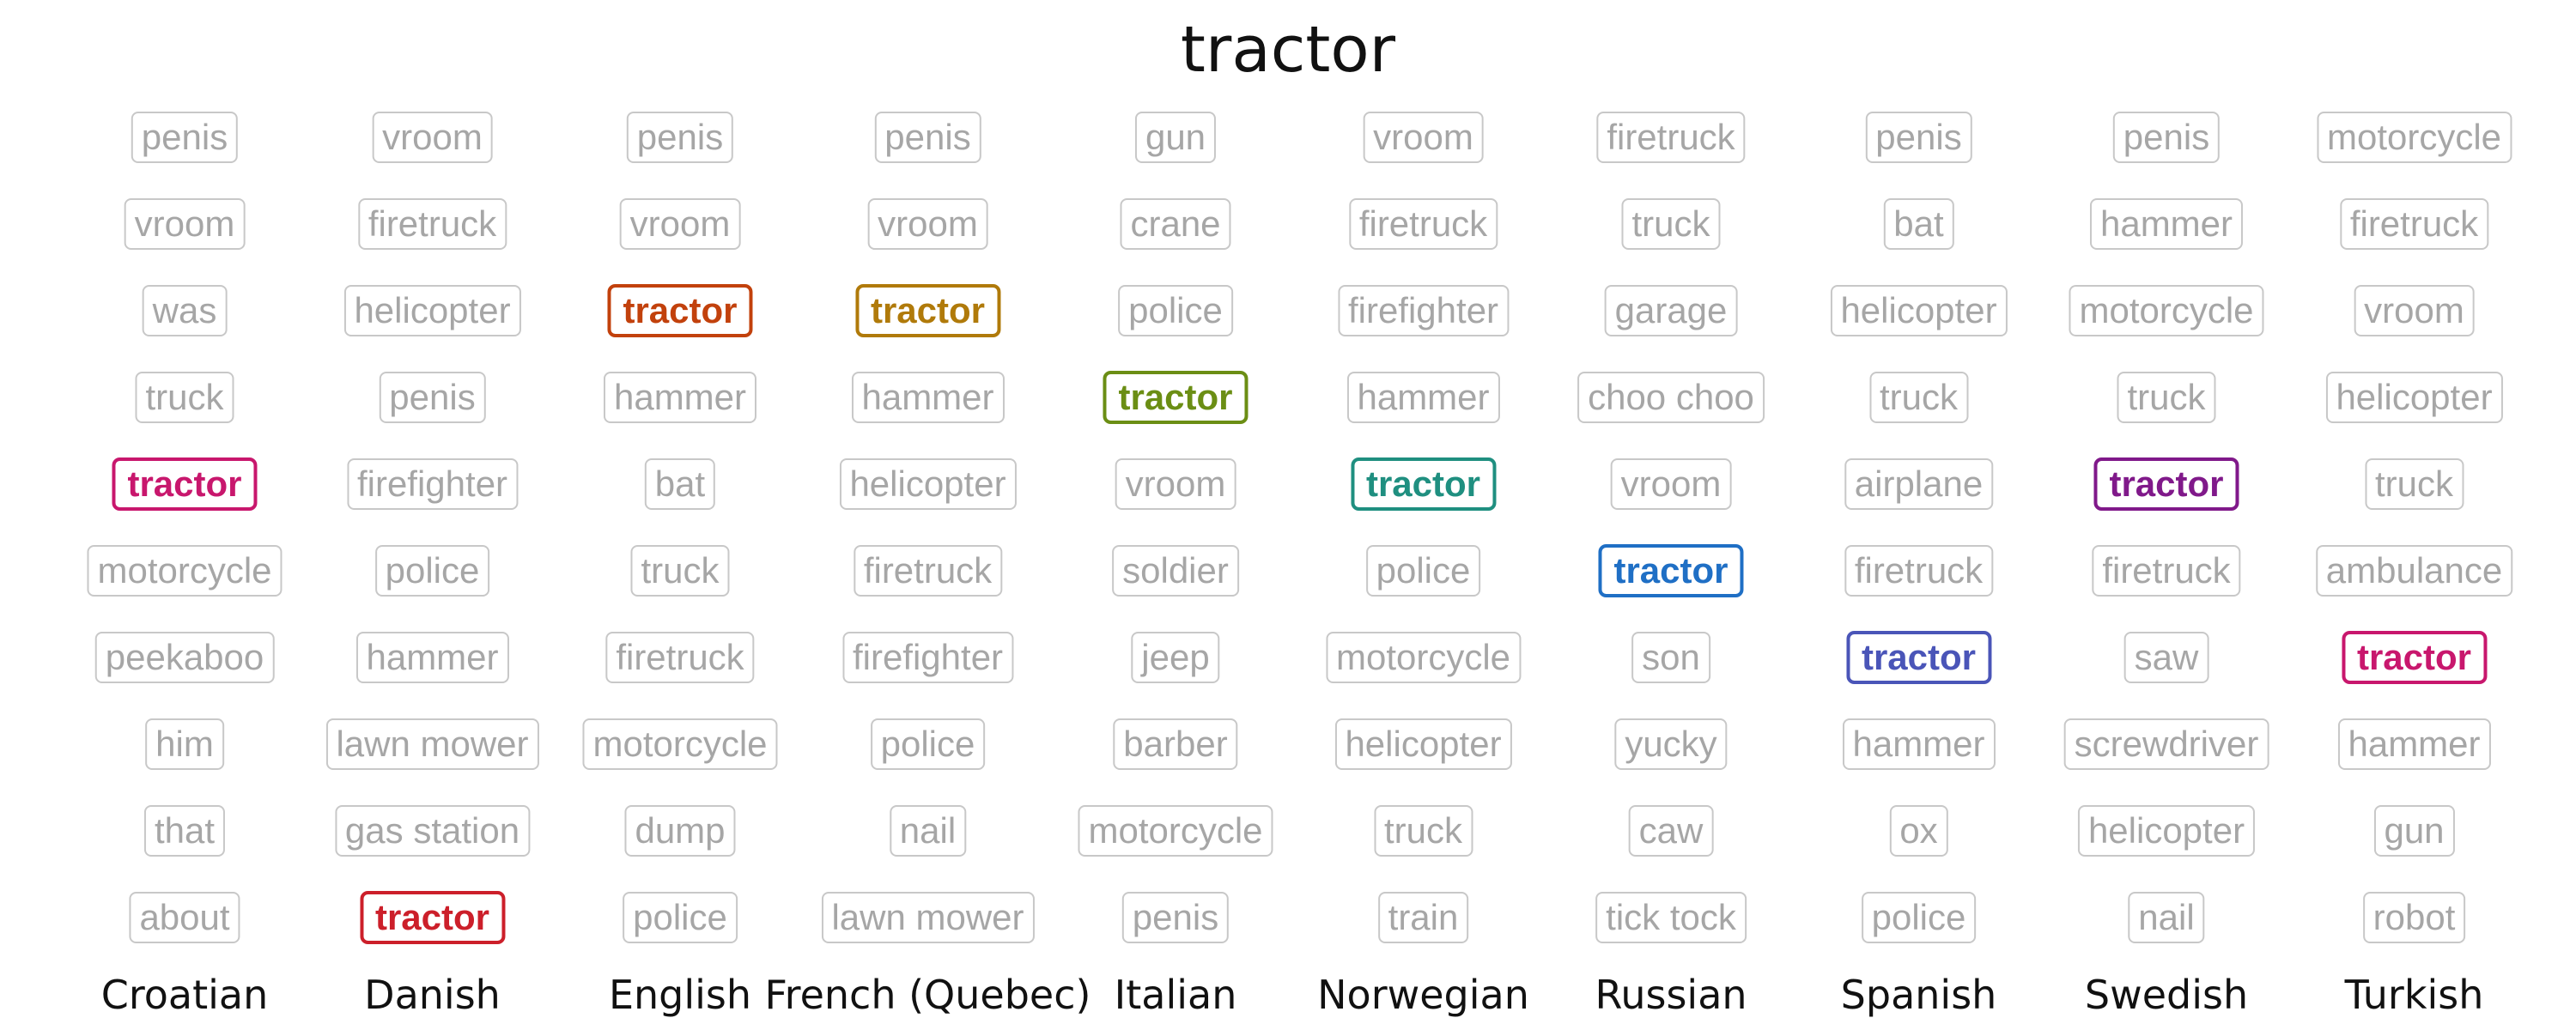 This screenshot has height=1030, width=2576. I want to click on word-box: soldier, so click(1175, 571).